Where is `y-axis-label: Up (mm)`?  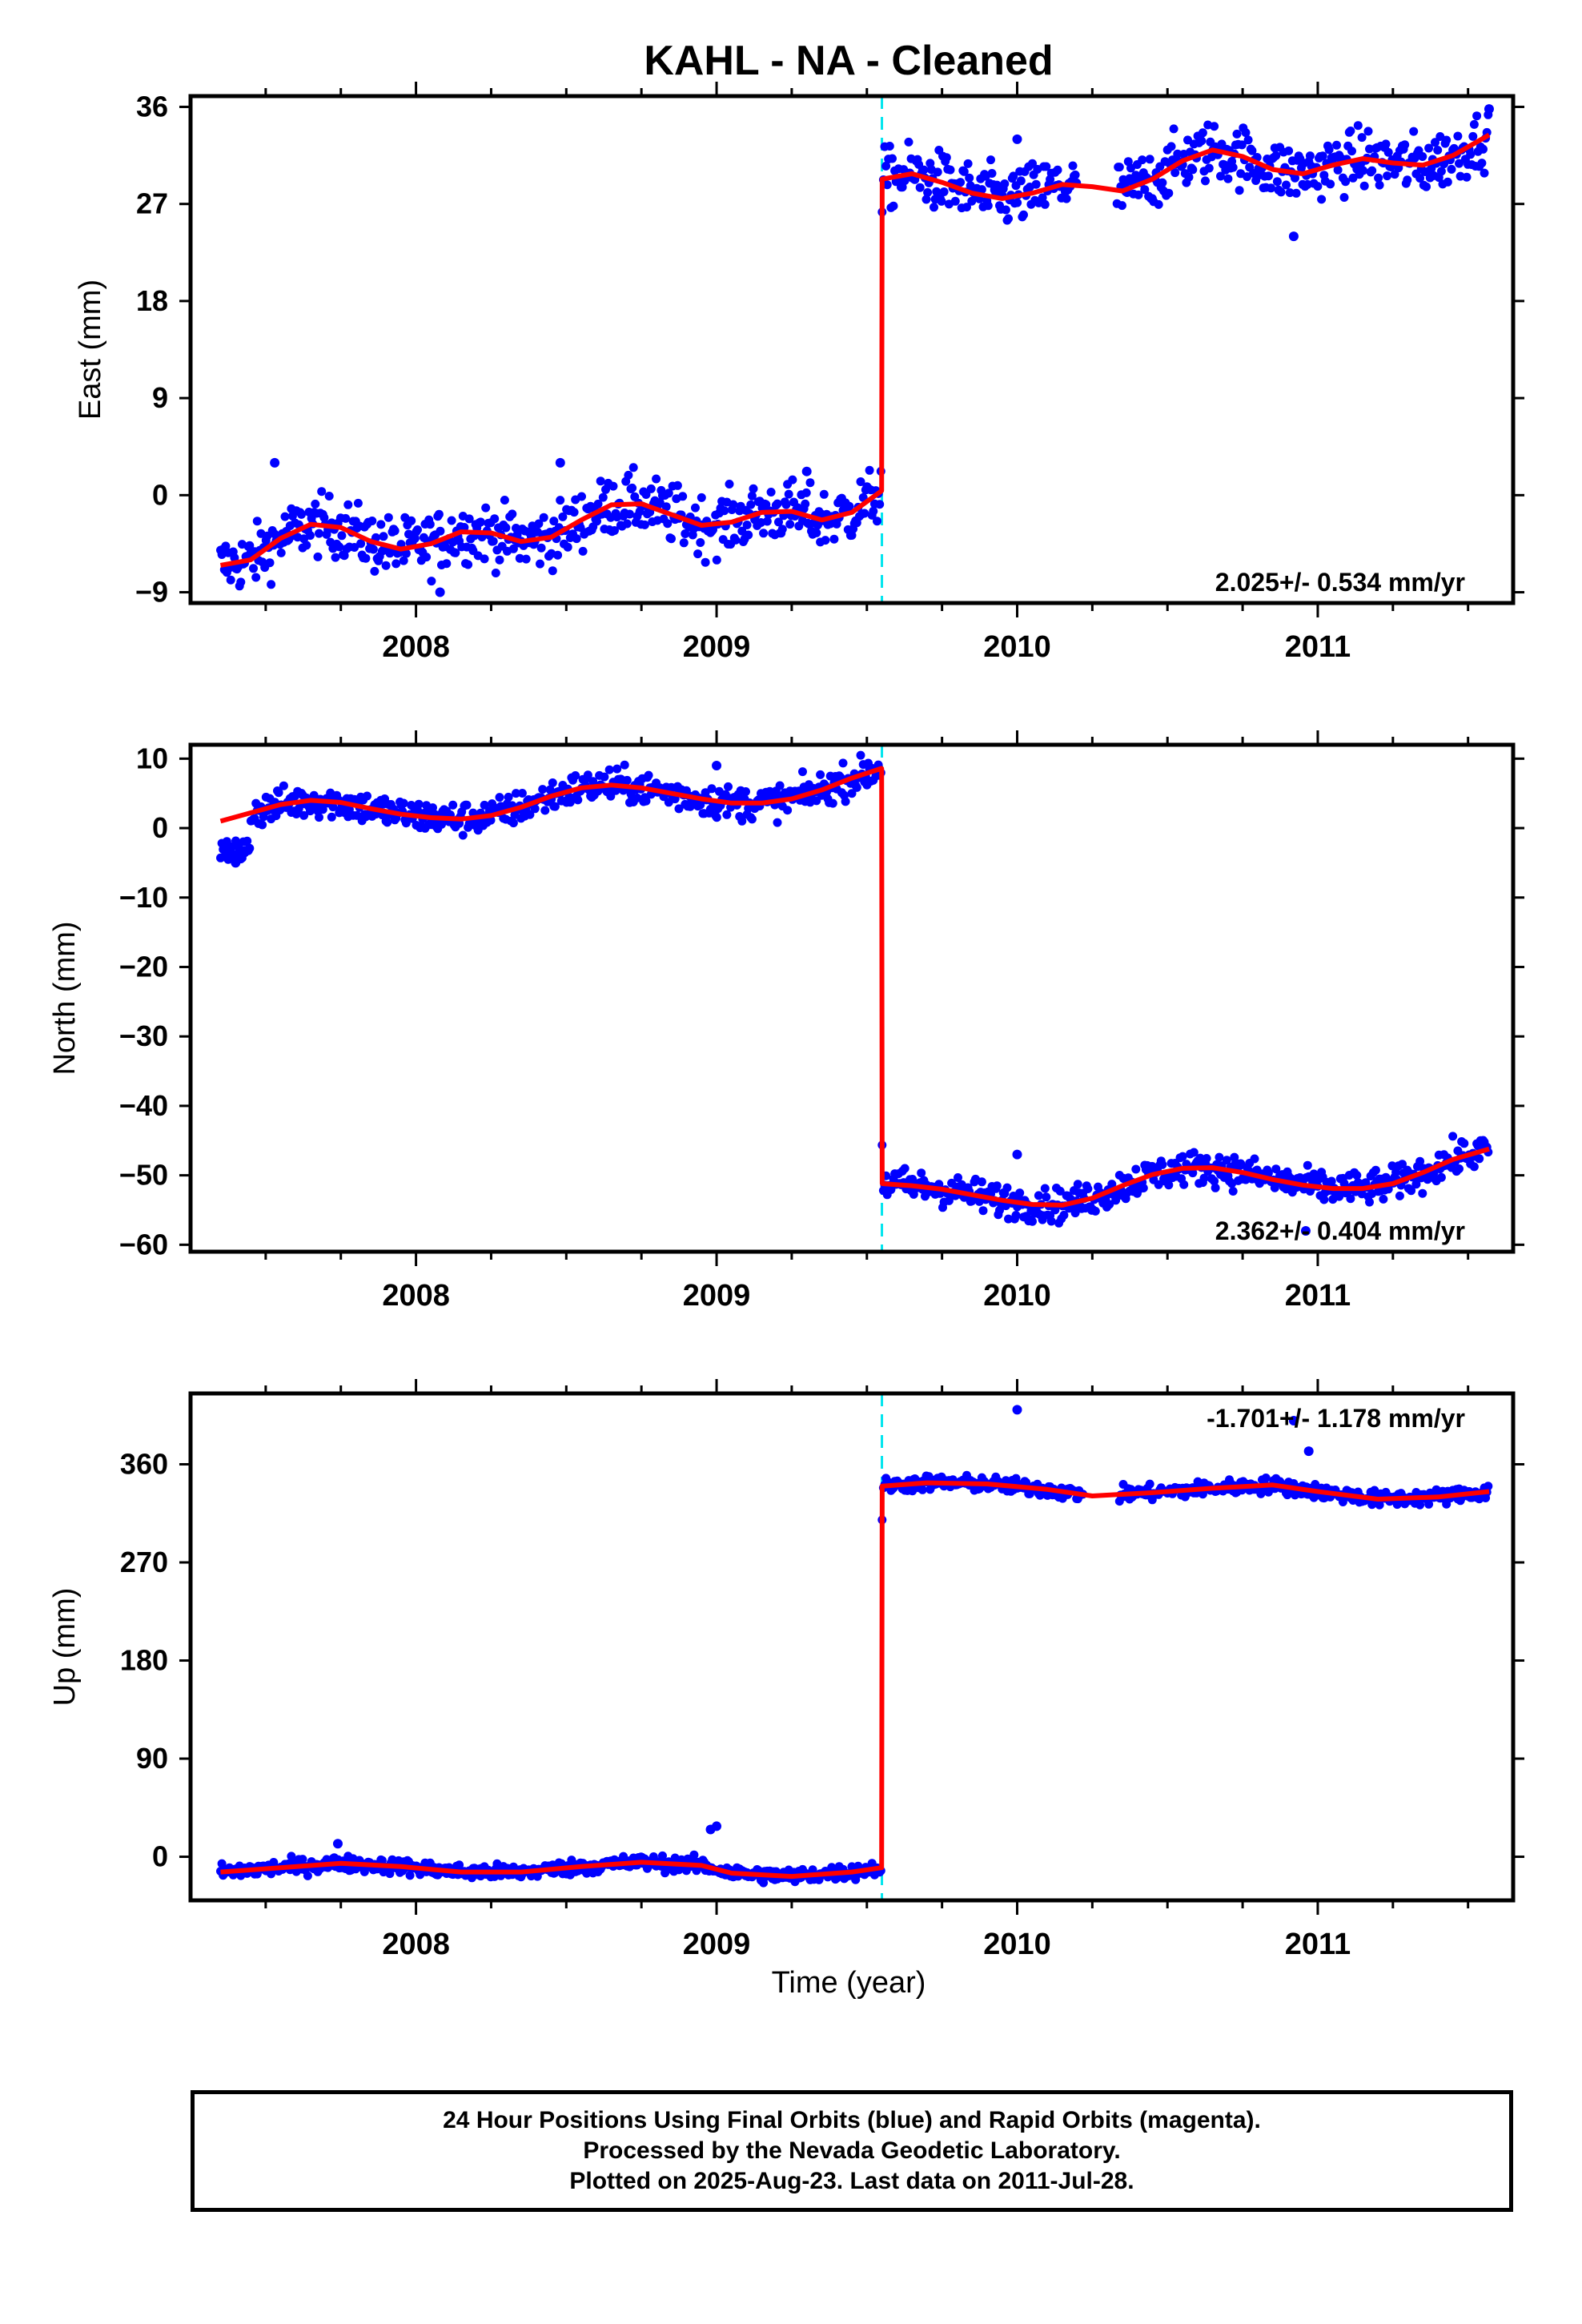 y-axis-label: Up (mm) is located at coordinates (65, 1647).